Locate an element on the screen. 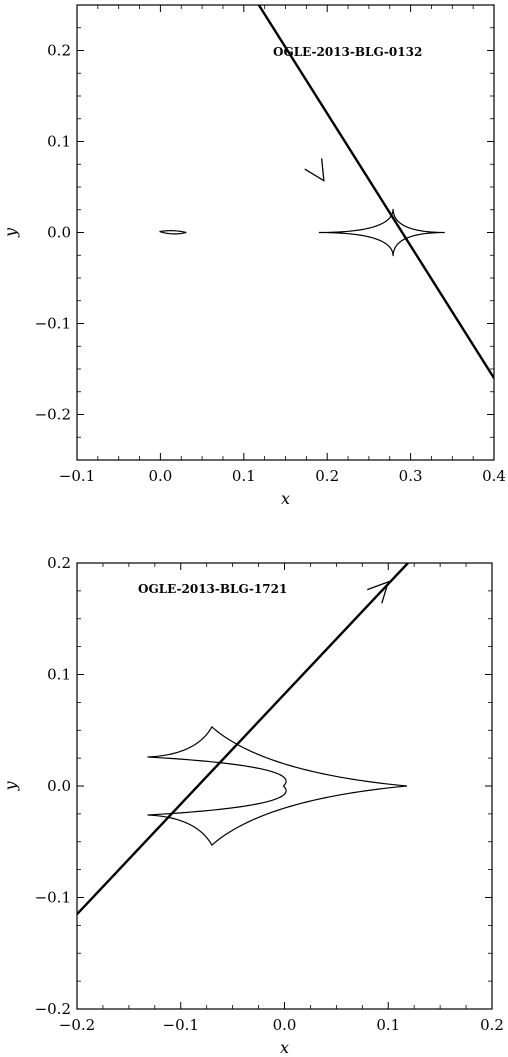  planetary-caustic is located at coordinates (173, 232).